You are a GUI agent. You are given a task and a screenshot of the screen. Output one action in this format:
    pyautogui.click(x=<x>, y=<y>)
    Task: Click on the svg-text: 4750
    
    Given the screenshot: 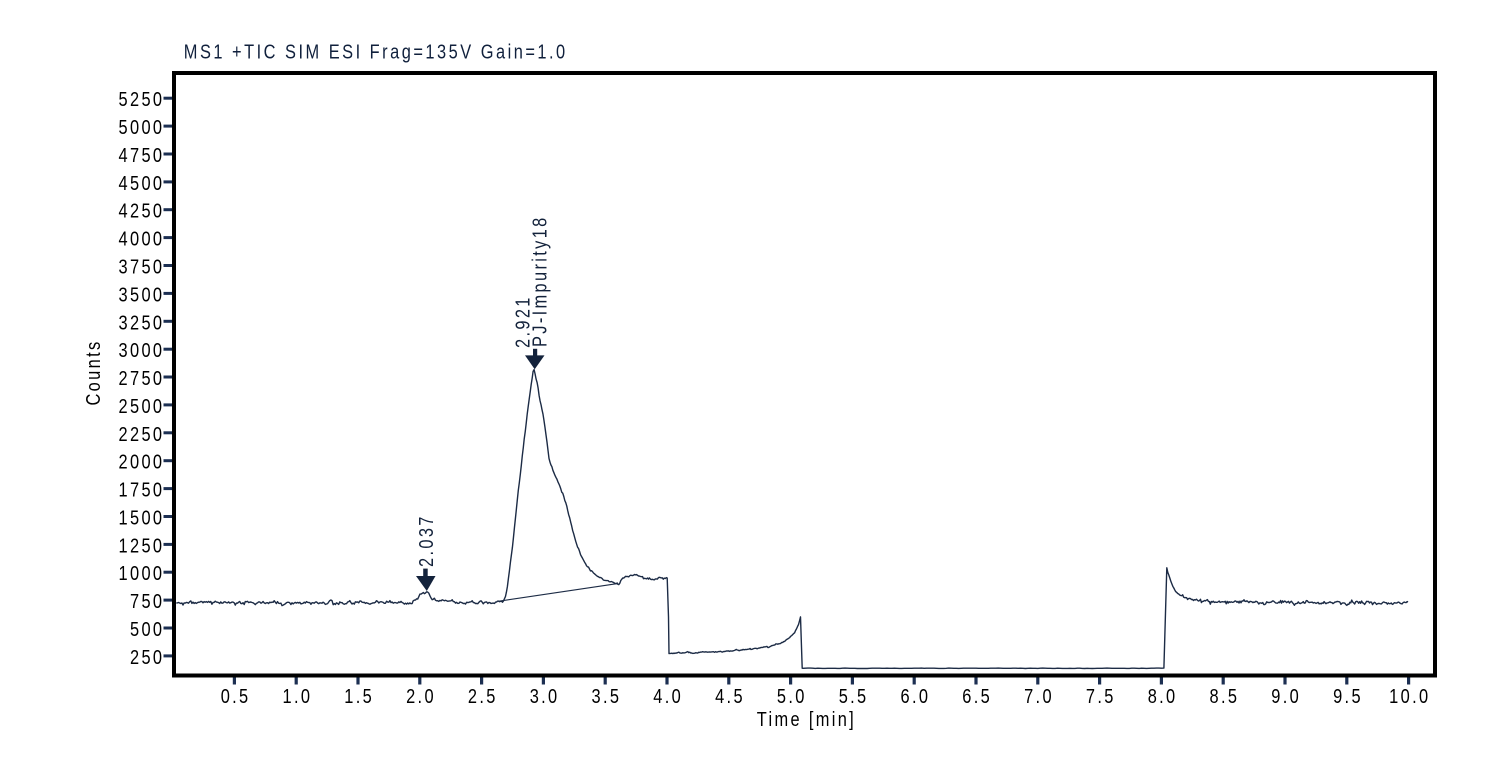 What is the action you would take?
    pyautogui.click(x=142, y=154)
    